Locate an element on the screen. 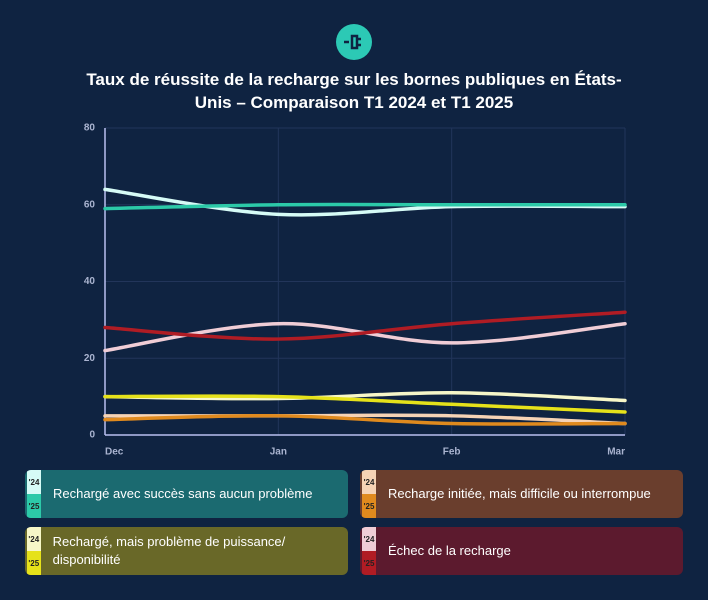 Image resolution: width=708 pixels, height=600 pixels. icon is located at coordinates (354, 42).